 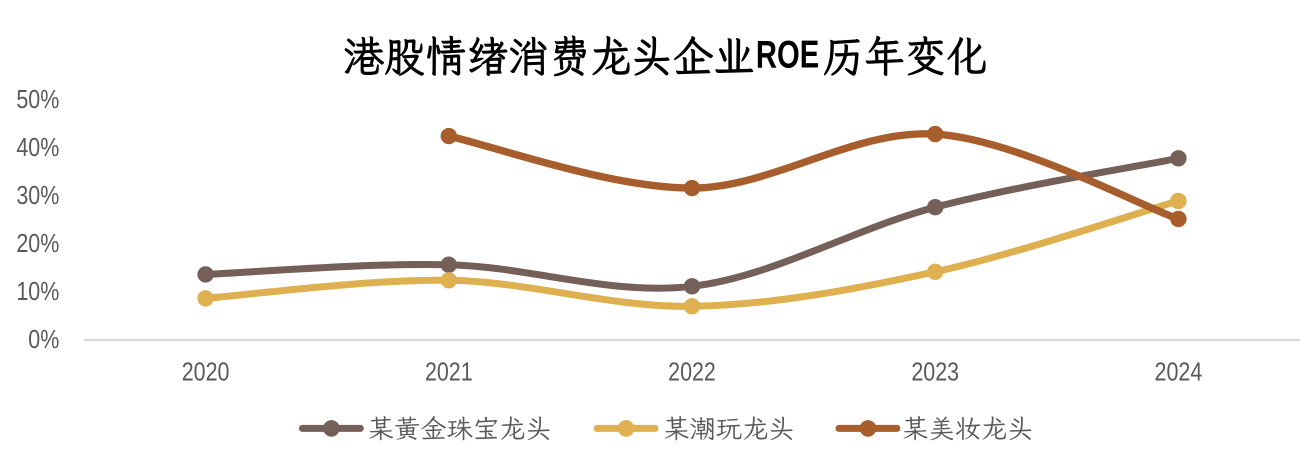 I want to click on svg-text: 50%, so click(x=37, y=99).